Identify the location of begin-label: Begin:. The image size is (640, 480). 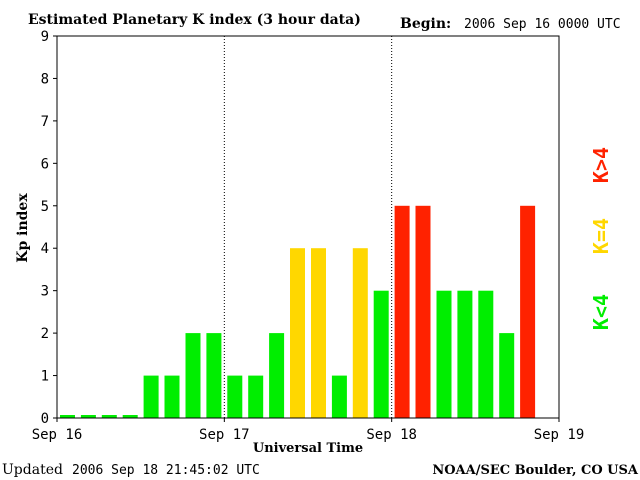
(425, 24).